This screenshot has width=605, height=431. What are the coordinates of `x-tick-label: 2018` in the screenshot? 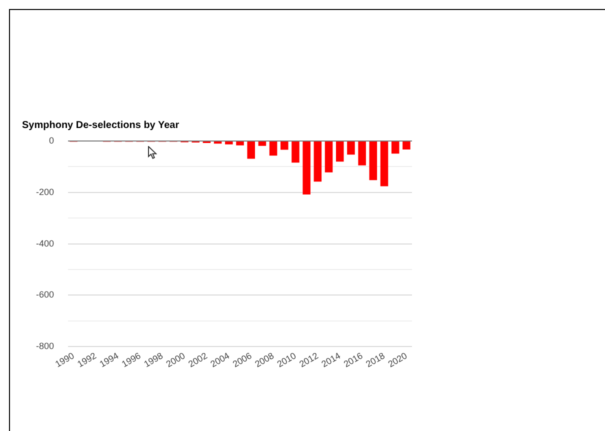 It's located at (375, 360).